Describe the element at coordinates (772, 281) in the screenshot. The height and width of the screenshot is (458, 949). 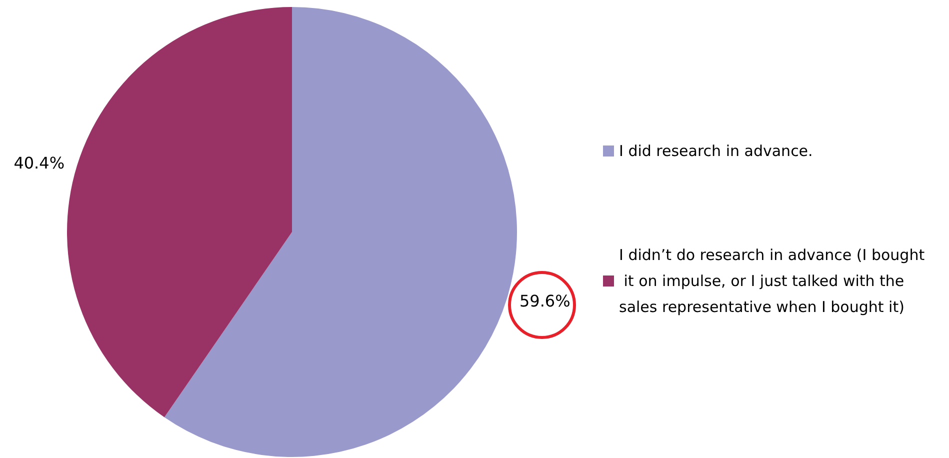
I see `legend-label: I didn’t do research in advance (I bought it on impulse, or I just talked with the sales representative when I bought it)` at that location.